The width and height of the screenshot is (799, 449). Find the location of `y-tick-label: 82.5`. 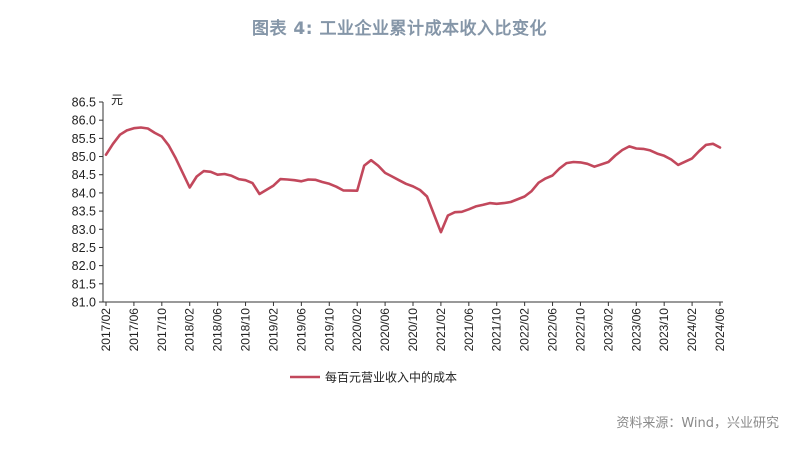

y-tick-label: 82.5 is located at coordinates (84, 248).